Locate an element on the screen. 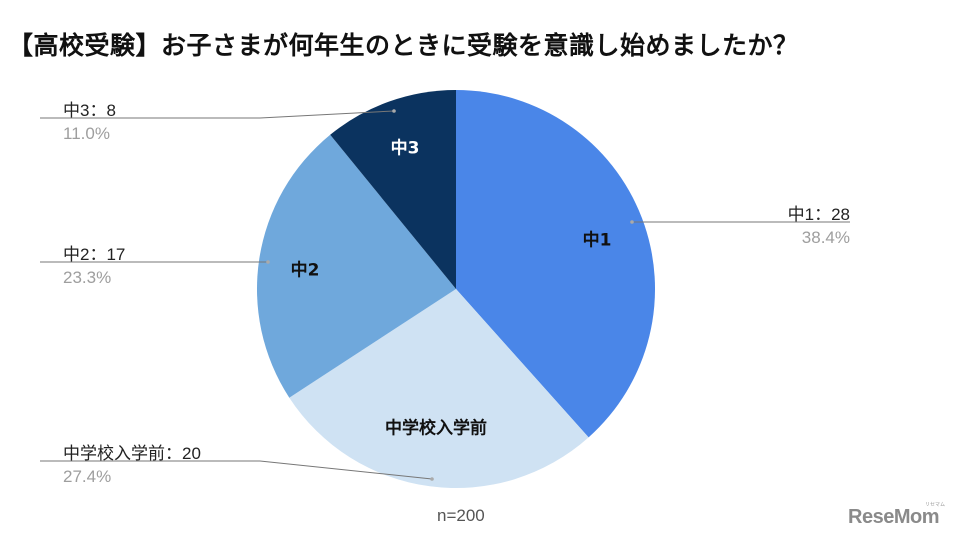 Image resolution: width=960 pixels, height=540 pixels. resemom-logo: ReseMom is located at coordinates (893, 517).